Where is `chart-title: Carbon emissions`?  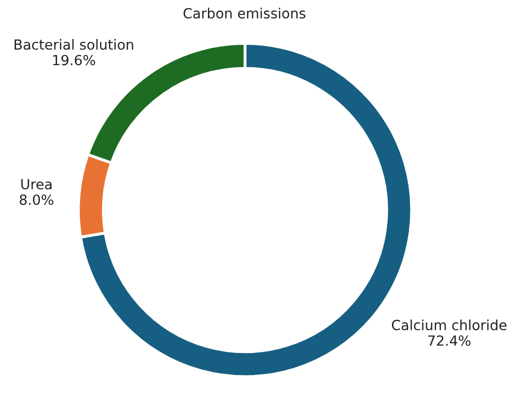 chart-title: Carbon emissions is located at coordinates (245, 13).